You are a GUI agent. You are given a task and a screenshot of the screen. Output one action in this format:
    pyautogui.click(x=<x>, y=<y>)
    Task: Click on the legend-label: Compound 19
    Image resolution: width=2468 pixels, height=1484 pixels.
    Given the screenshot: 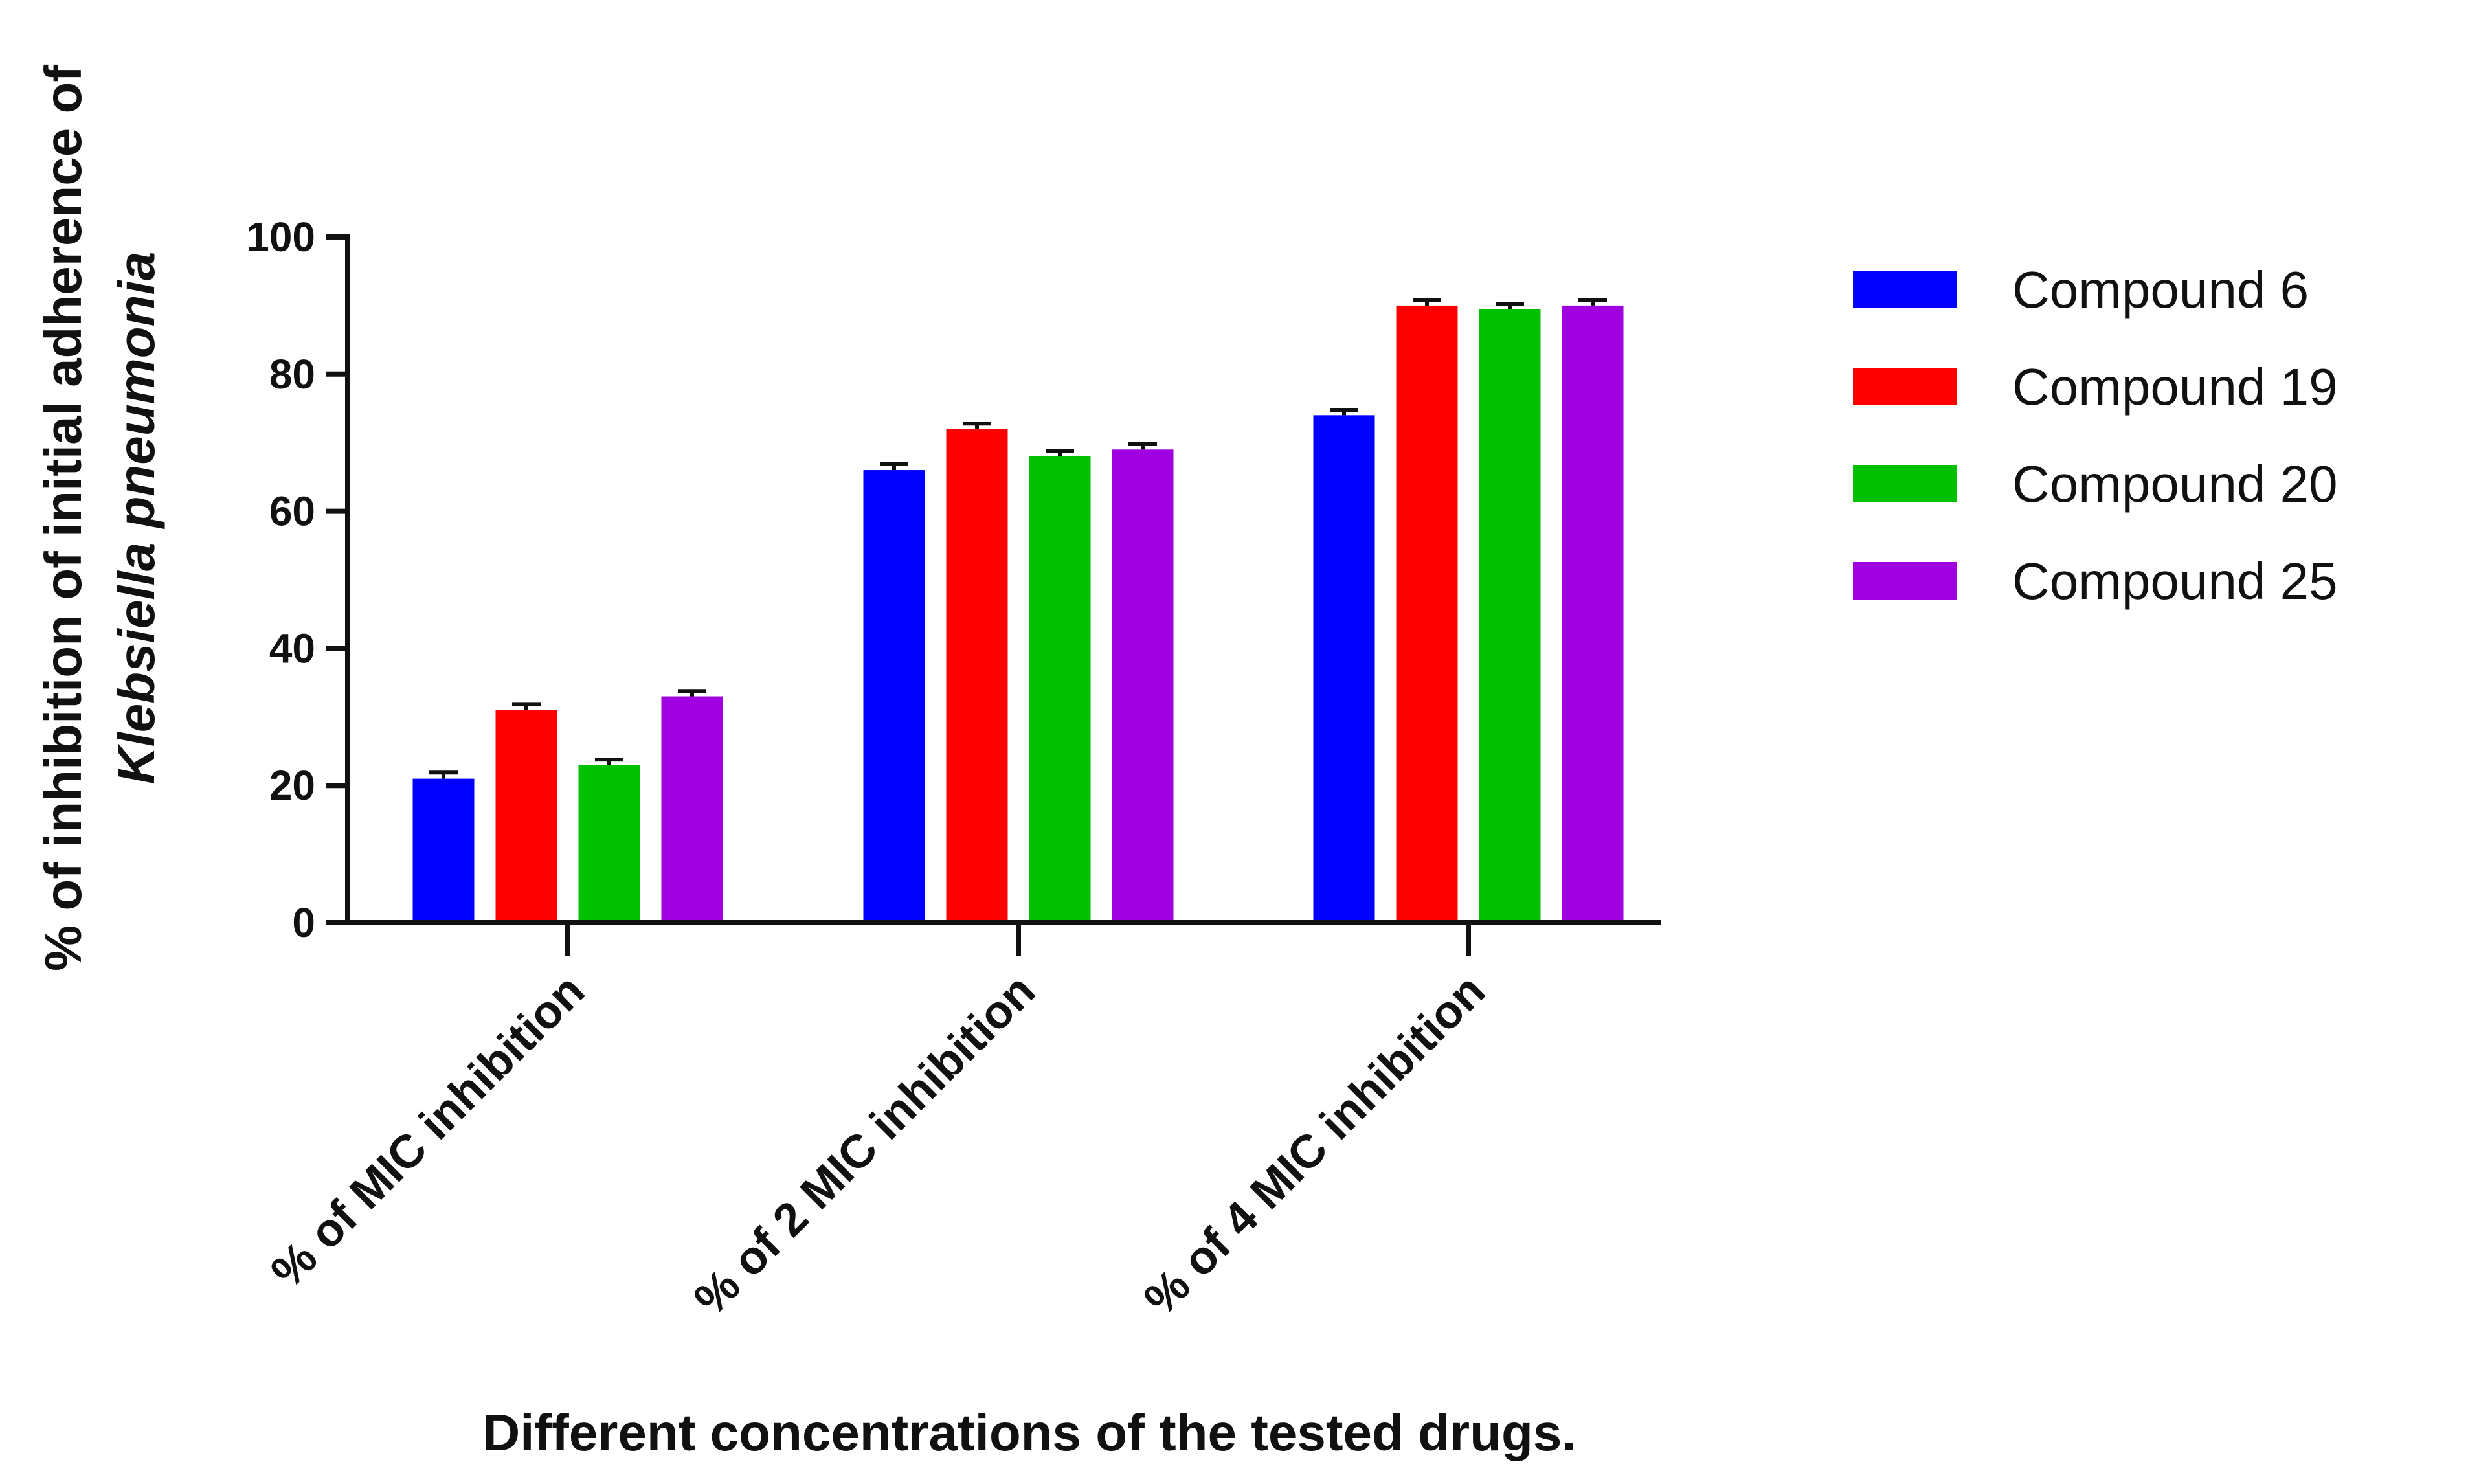 What is the action you would take?
    pyautogui.click(x=2175, y=387)
    